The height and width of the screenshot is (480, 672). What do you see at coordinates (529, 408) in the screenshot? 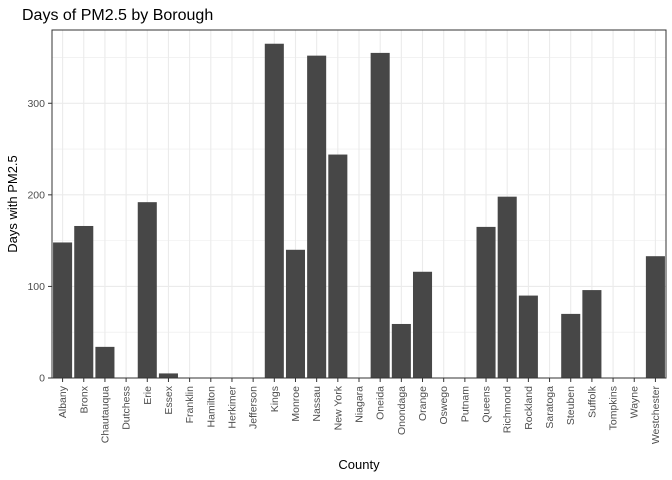
I see `x-tick-label: Rockland` at bounding box center [529, 408].